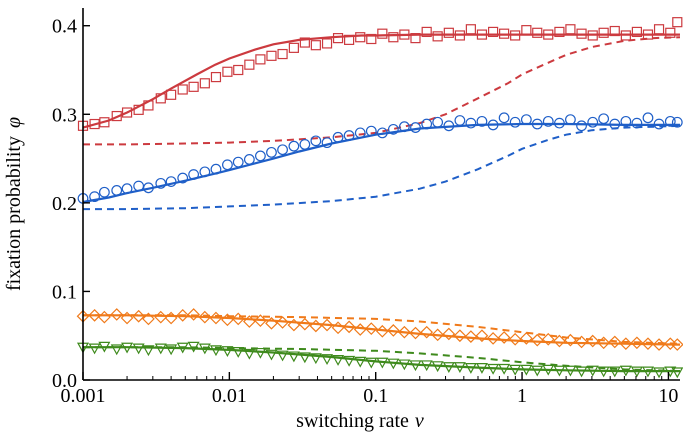  Describe the element at coordinates (14, 122) in the screenshot. I see `y-axis-symbol: φ` at that location.